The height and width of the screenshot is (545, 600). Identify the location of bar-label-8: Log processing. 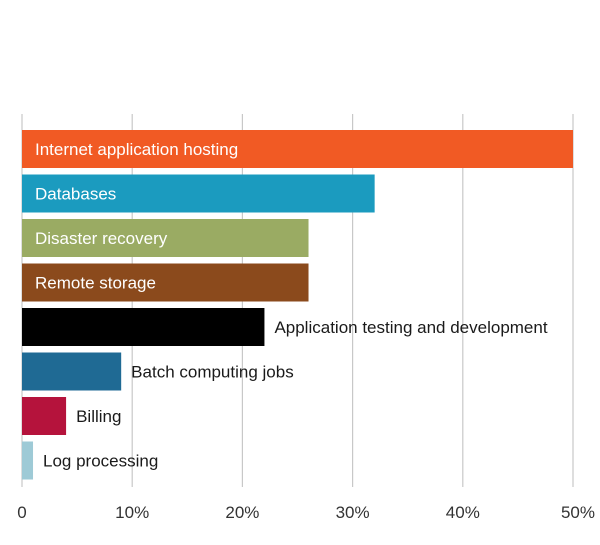
(100, 461).